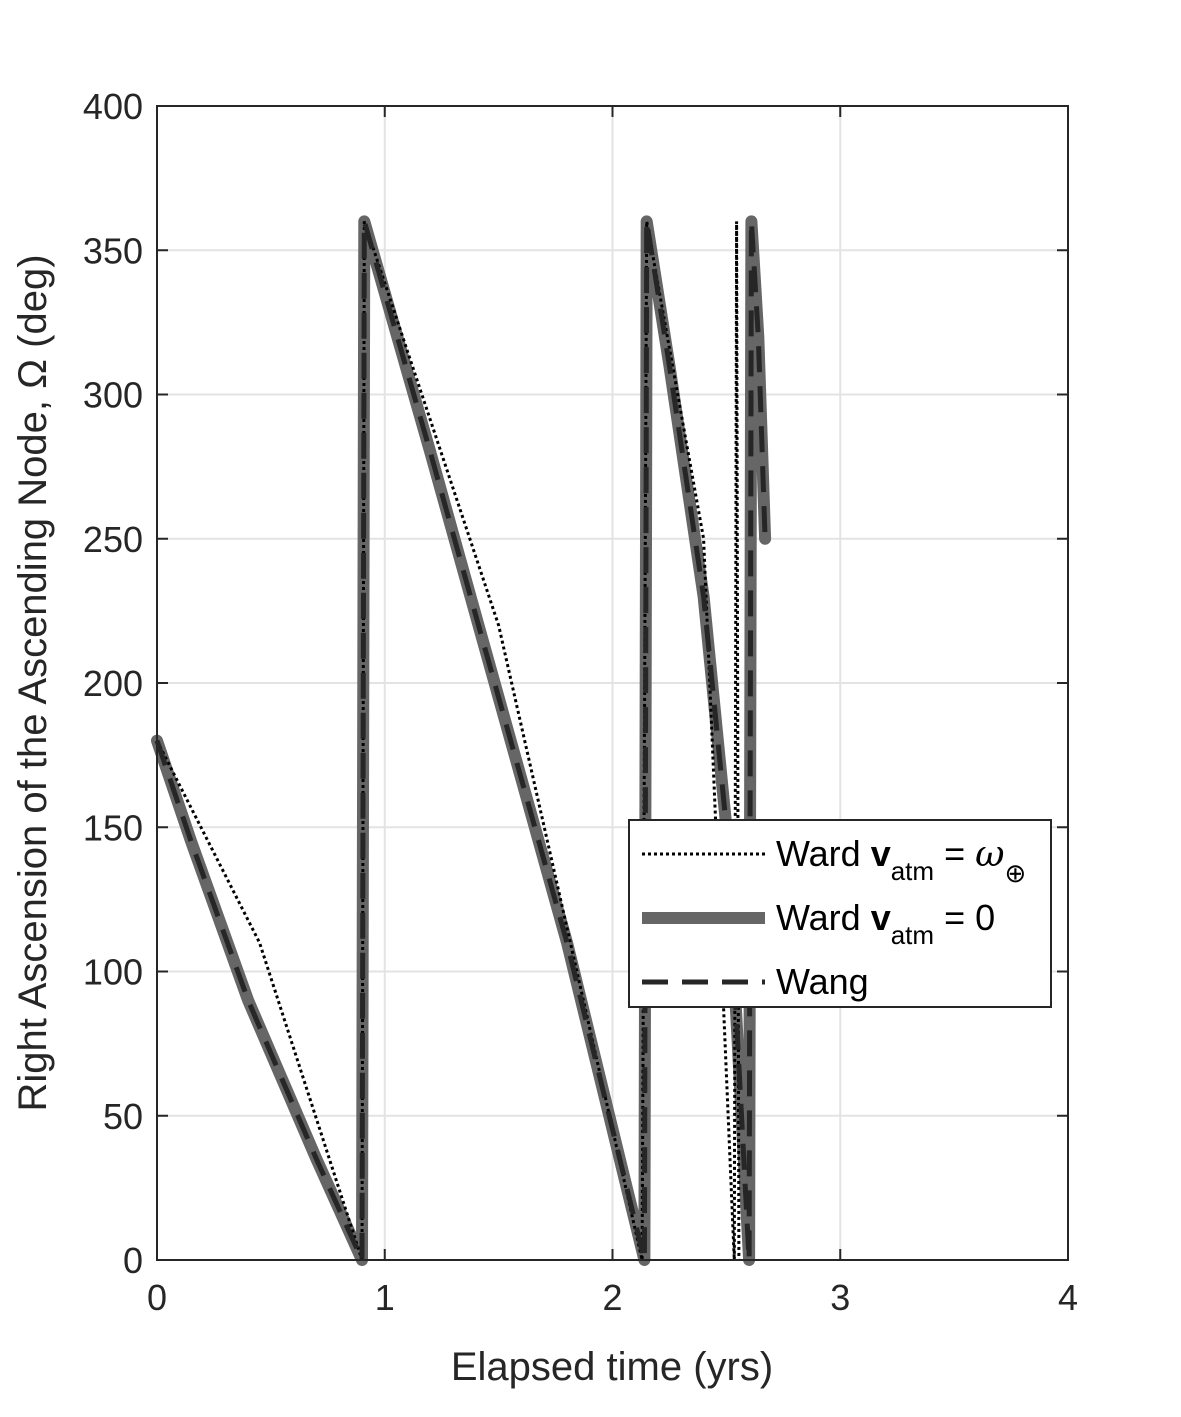  I want to click on legend-label-2: Wang, so click(822, 981).